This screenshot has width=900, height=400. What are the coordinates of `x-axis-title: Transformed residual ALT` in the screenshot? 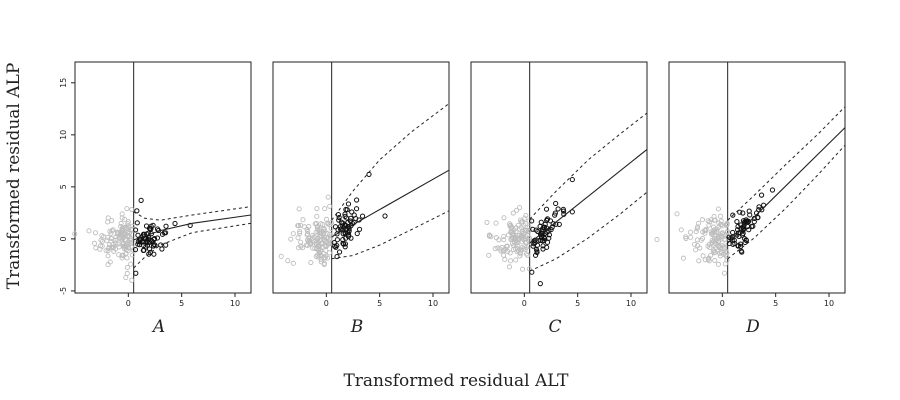 It's located at (456, 381).